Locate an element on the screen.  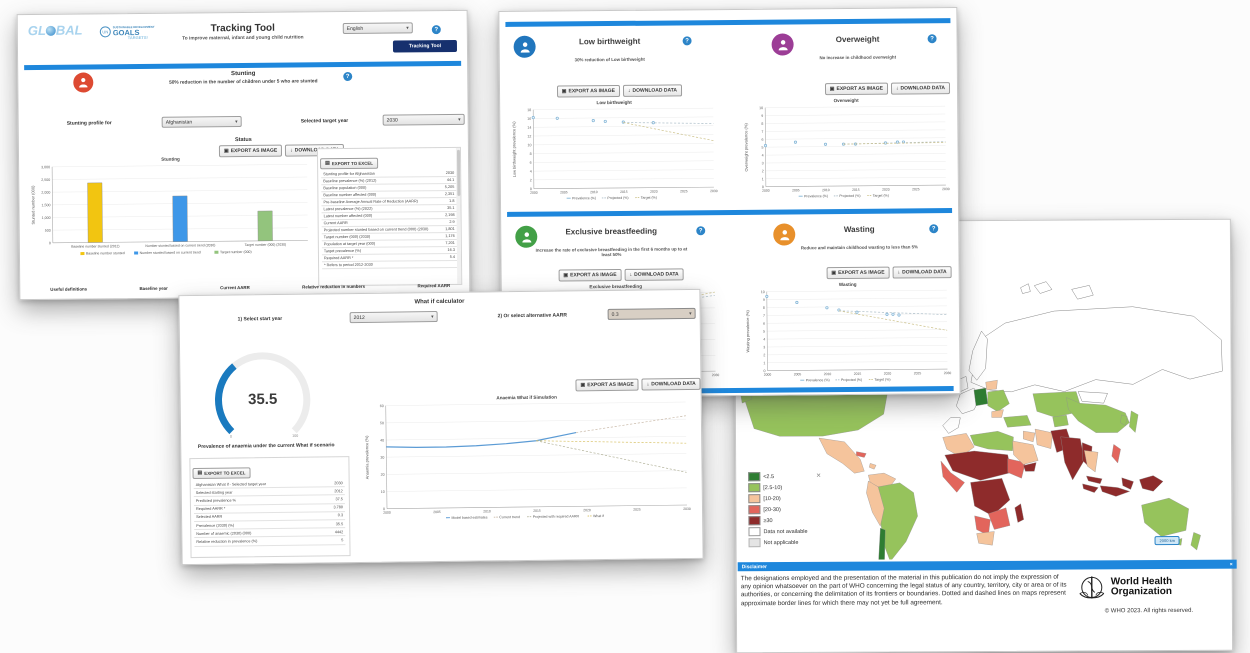
header-info-icon: ? is located at coordinates (436, 29).